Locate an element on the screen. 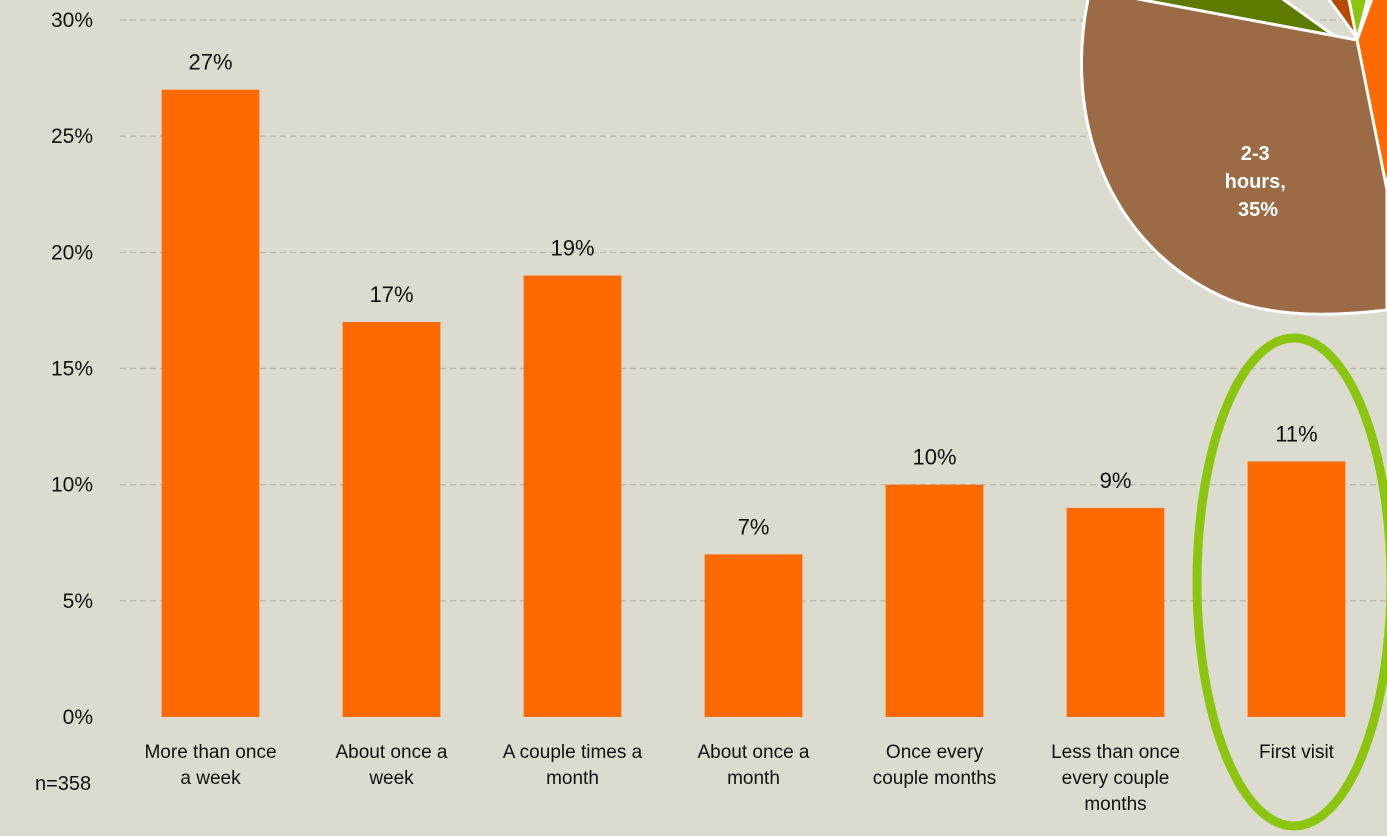  x-category-label: Once every couple months is located at coordinates (935, 765).